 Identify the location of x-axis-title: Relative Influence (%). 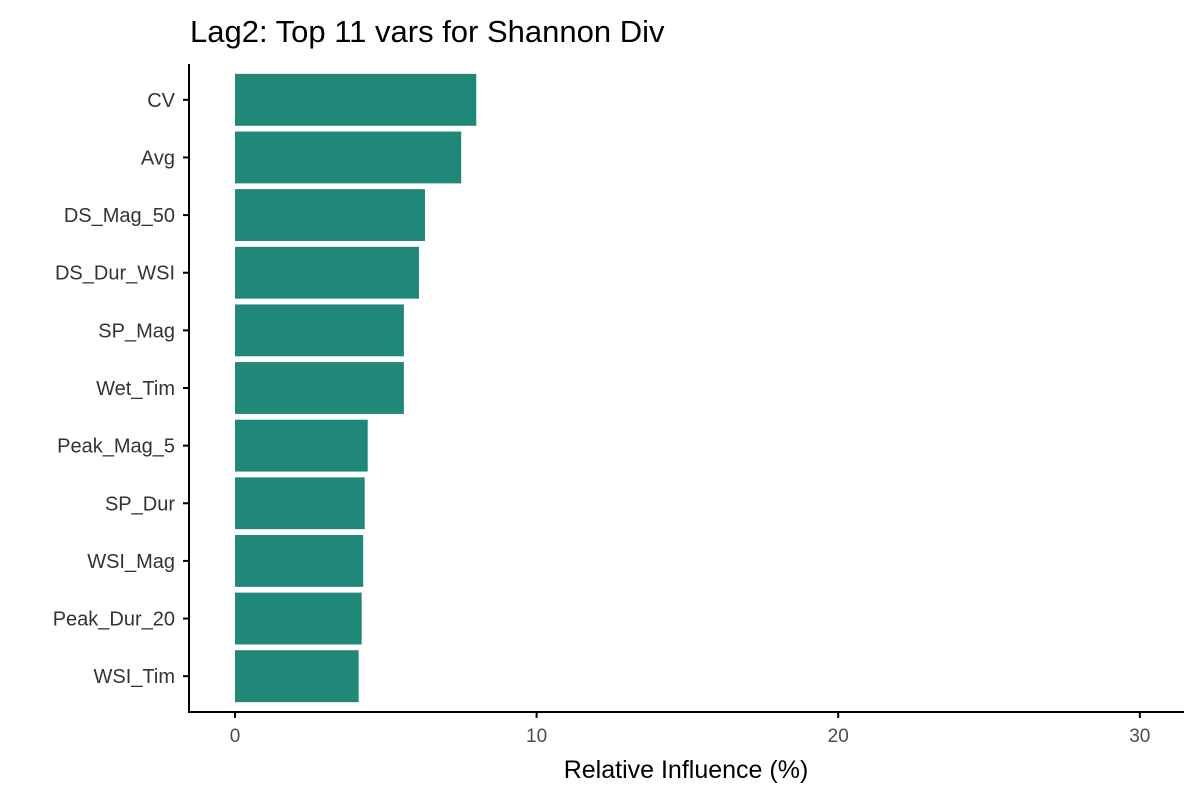
(686, 770).